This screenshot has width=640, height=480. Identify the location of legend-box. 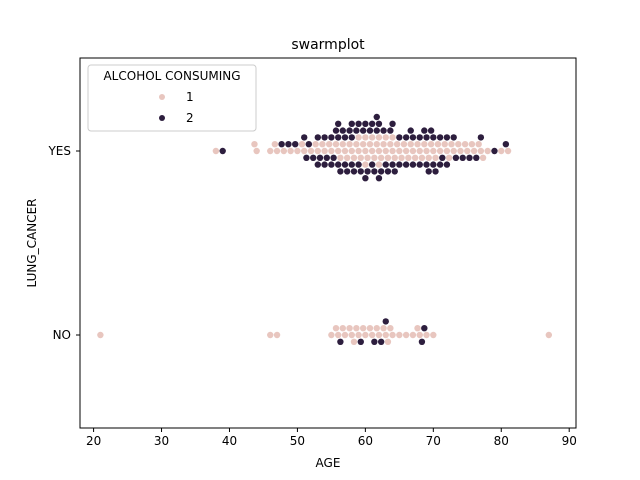
(172, 98).